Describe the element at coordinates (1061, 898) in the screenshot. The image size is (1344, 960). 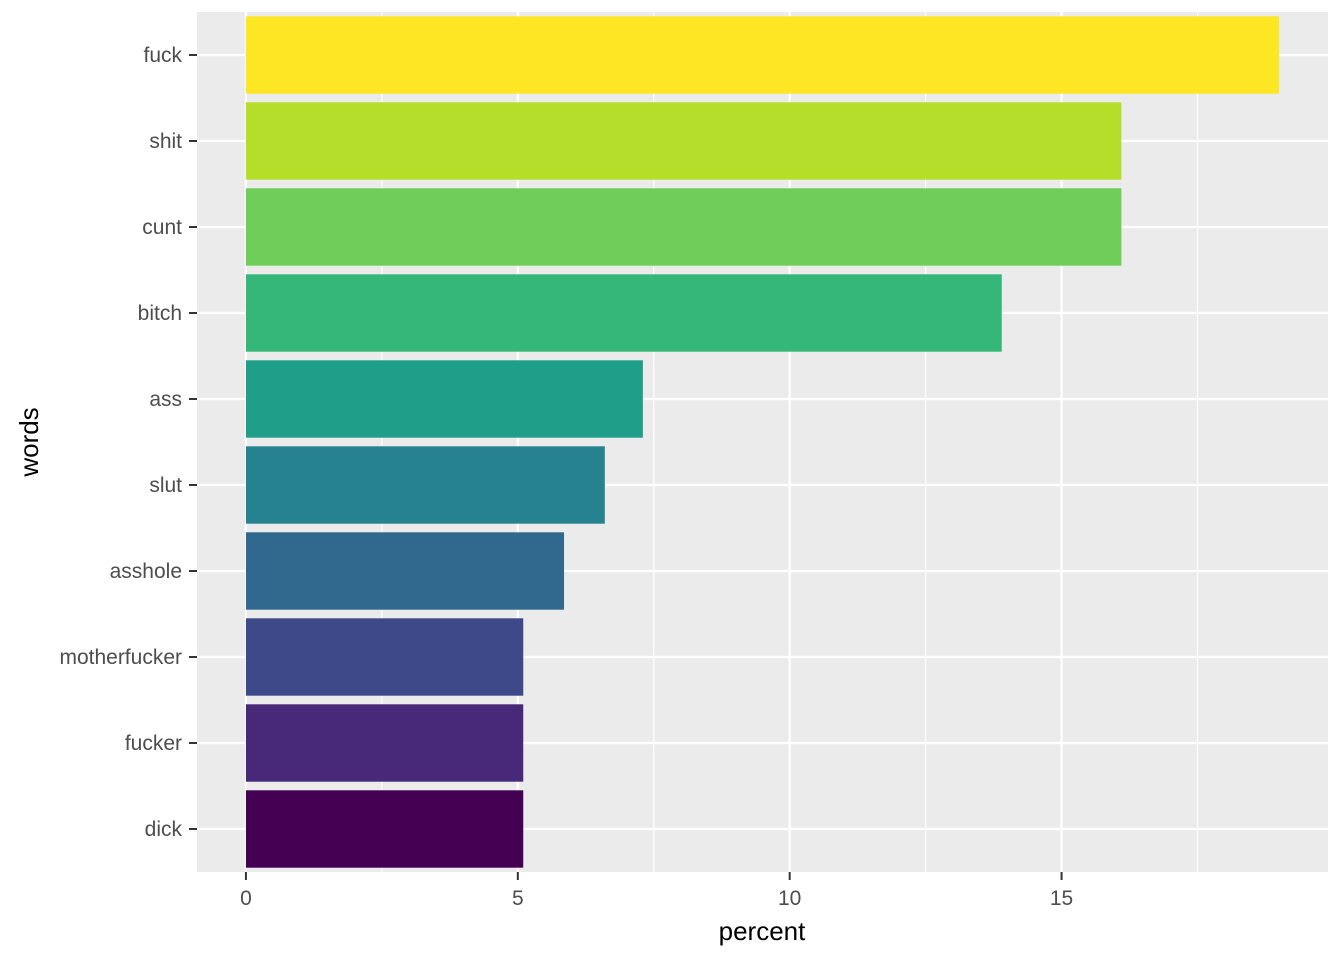
I see `x-tick-label: 15` at that location.